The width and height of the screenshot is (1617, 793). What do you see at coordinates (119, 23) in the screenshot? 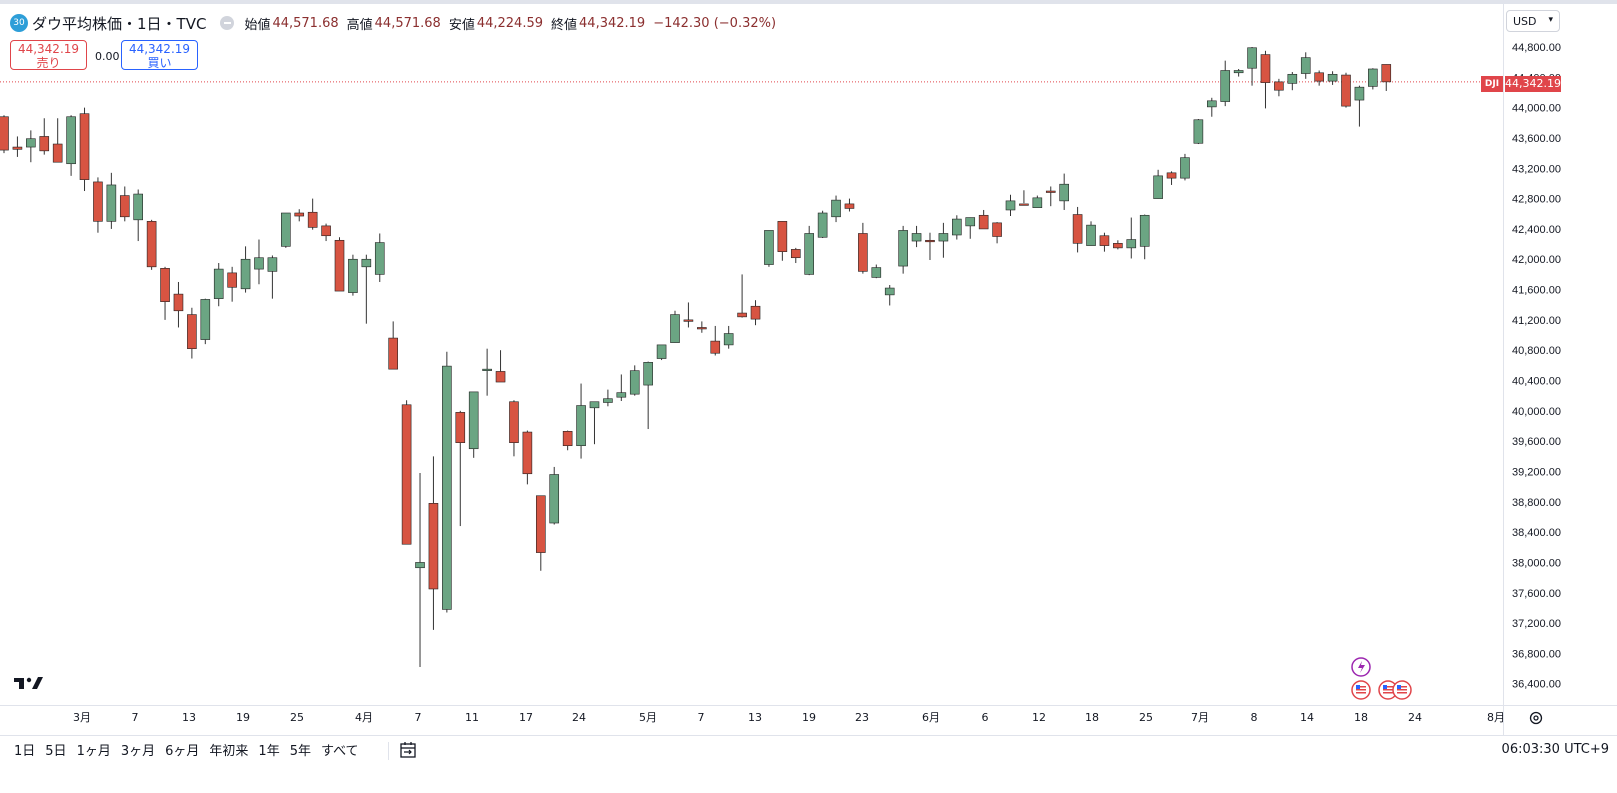
I see `symbol-title: ダウ平均株価・1日・TVC` at bounding box center [119, 23].